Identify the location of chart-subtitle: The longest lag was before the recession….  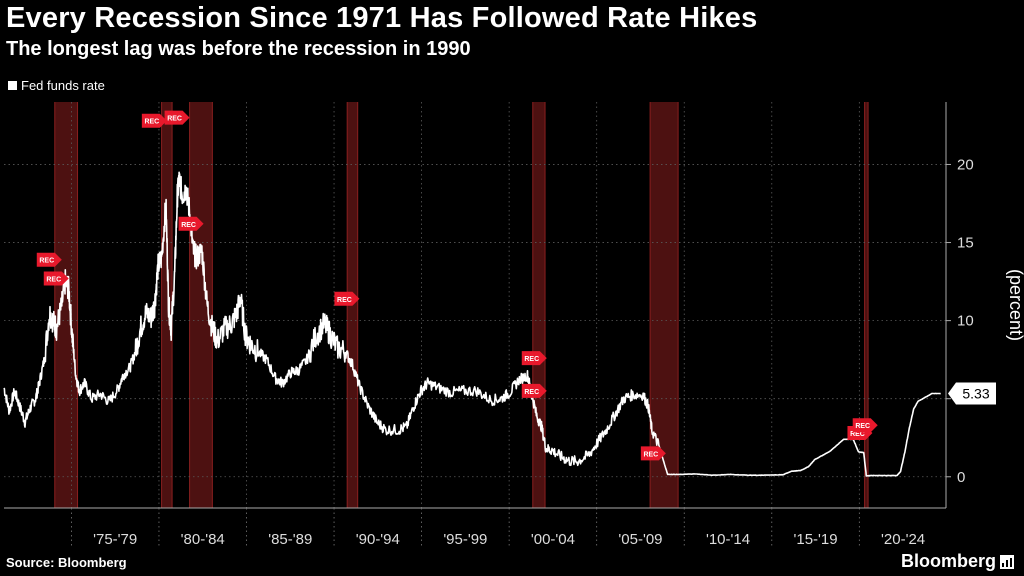
(238, 49).